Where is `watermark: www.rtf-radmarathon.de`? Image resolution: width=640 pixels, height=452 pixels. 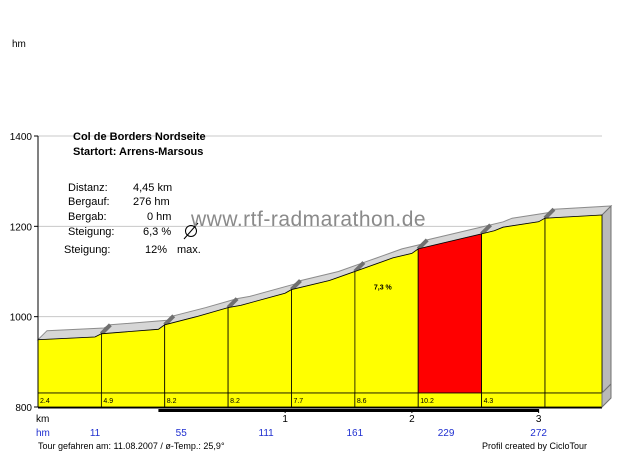
watermark: www.rtf-radmarathon.de is located at coordinates (308, 219).